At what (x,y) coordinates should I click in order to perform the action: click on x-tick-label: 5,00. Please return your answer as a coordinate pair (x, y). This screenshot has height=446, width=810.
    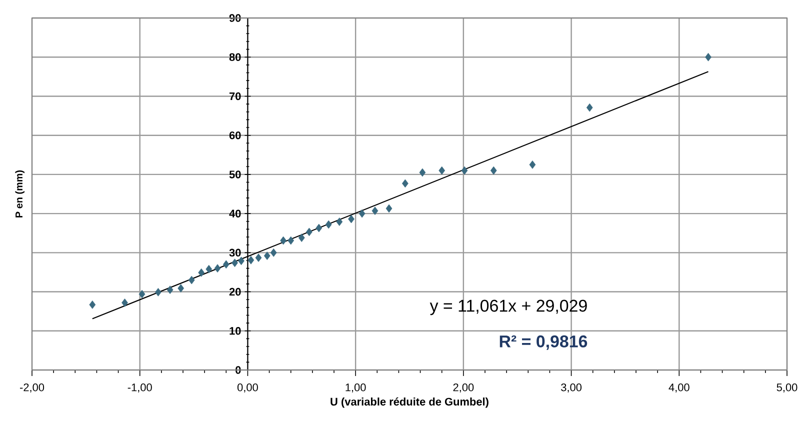
    Looking at the image, I should click on (787, 388).